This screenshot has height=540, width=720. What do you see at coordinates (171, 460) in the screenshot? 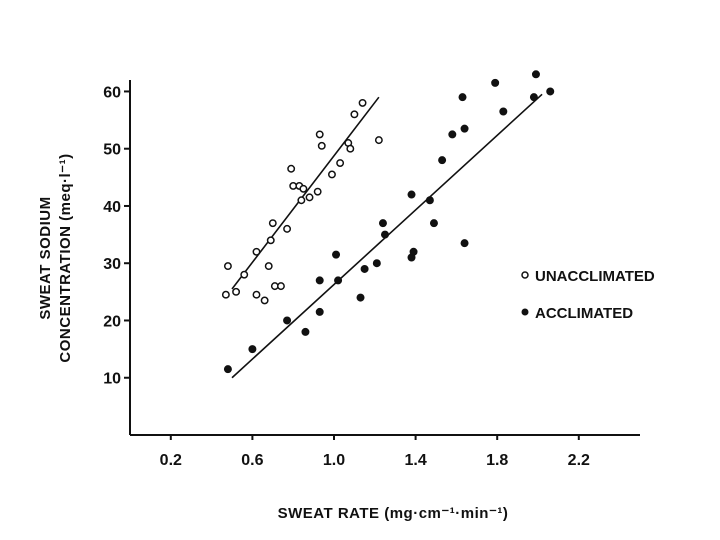
I see `x-tick-label: 0.2` at bounding box center [171, 460].